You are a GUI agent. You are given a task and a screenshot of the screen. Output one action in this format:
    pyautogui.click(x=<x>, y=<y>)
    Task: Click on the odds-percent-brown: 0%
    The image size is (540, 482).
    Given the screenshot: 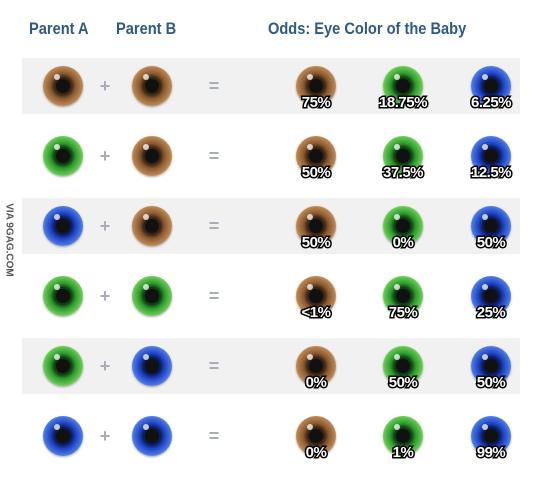 What is the action you would take?
    pyautogui.click(x=316, y=383)
    